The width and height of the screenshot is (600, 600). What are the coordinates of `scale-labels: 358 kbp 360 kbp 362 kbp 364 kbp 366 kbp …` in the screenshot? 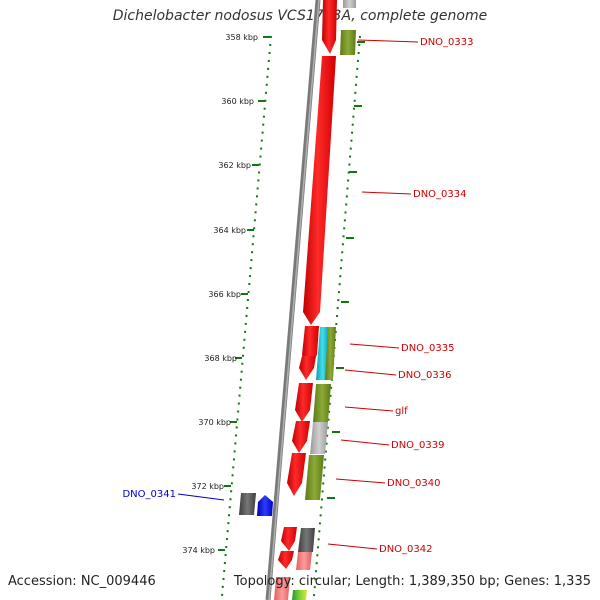 It's located at (220, 294).